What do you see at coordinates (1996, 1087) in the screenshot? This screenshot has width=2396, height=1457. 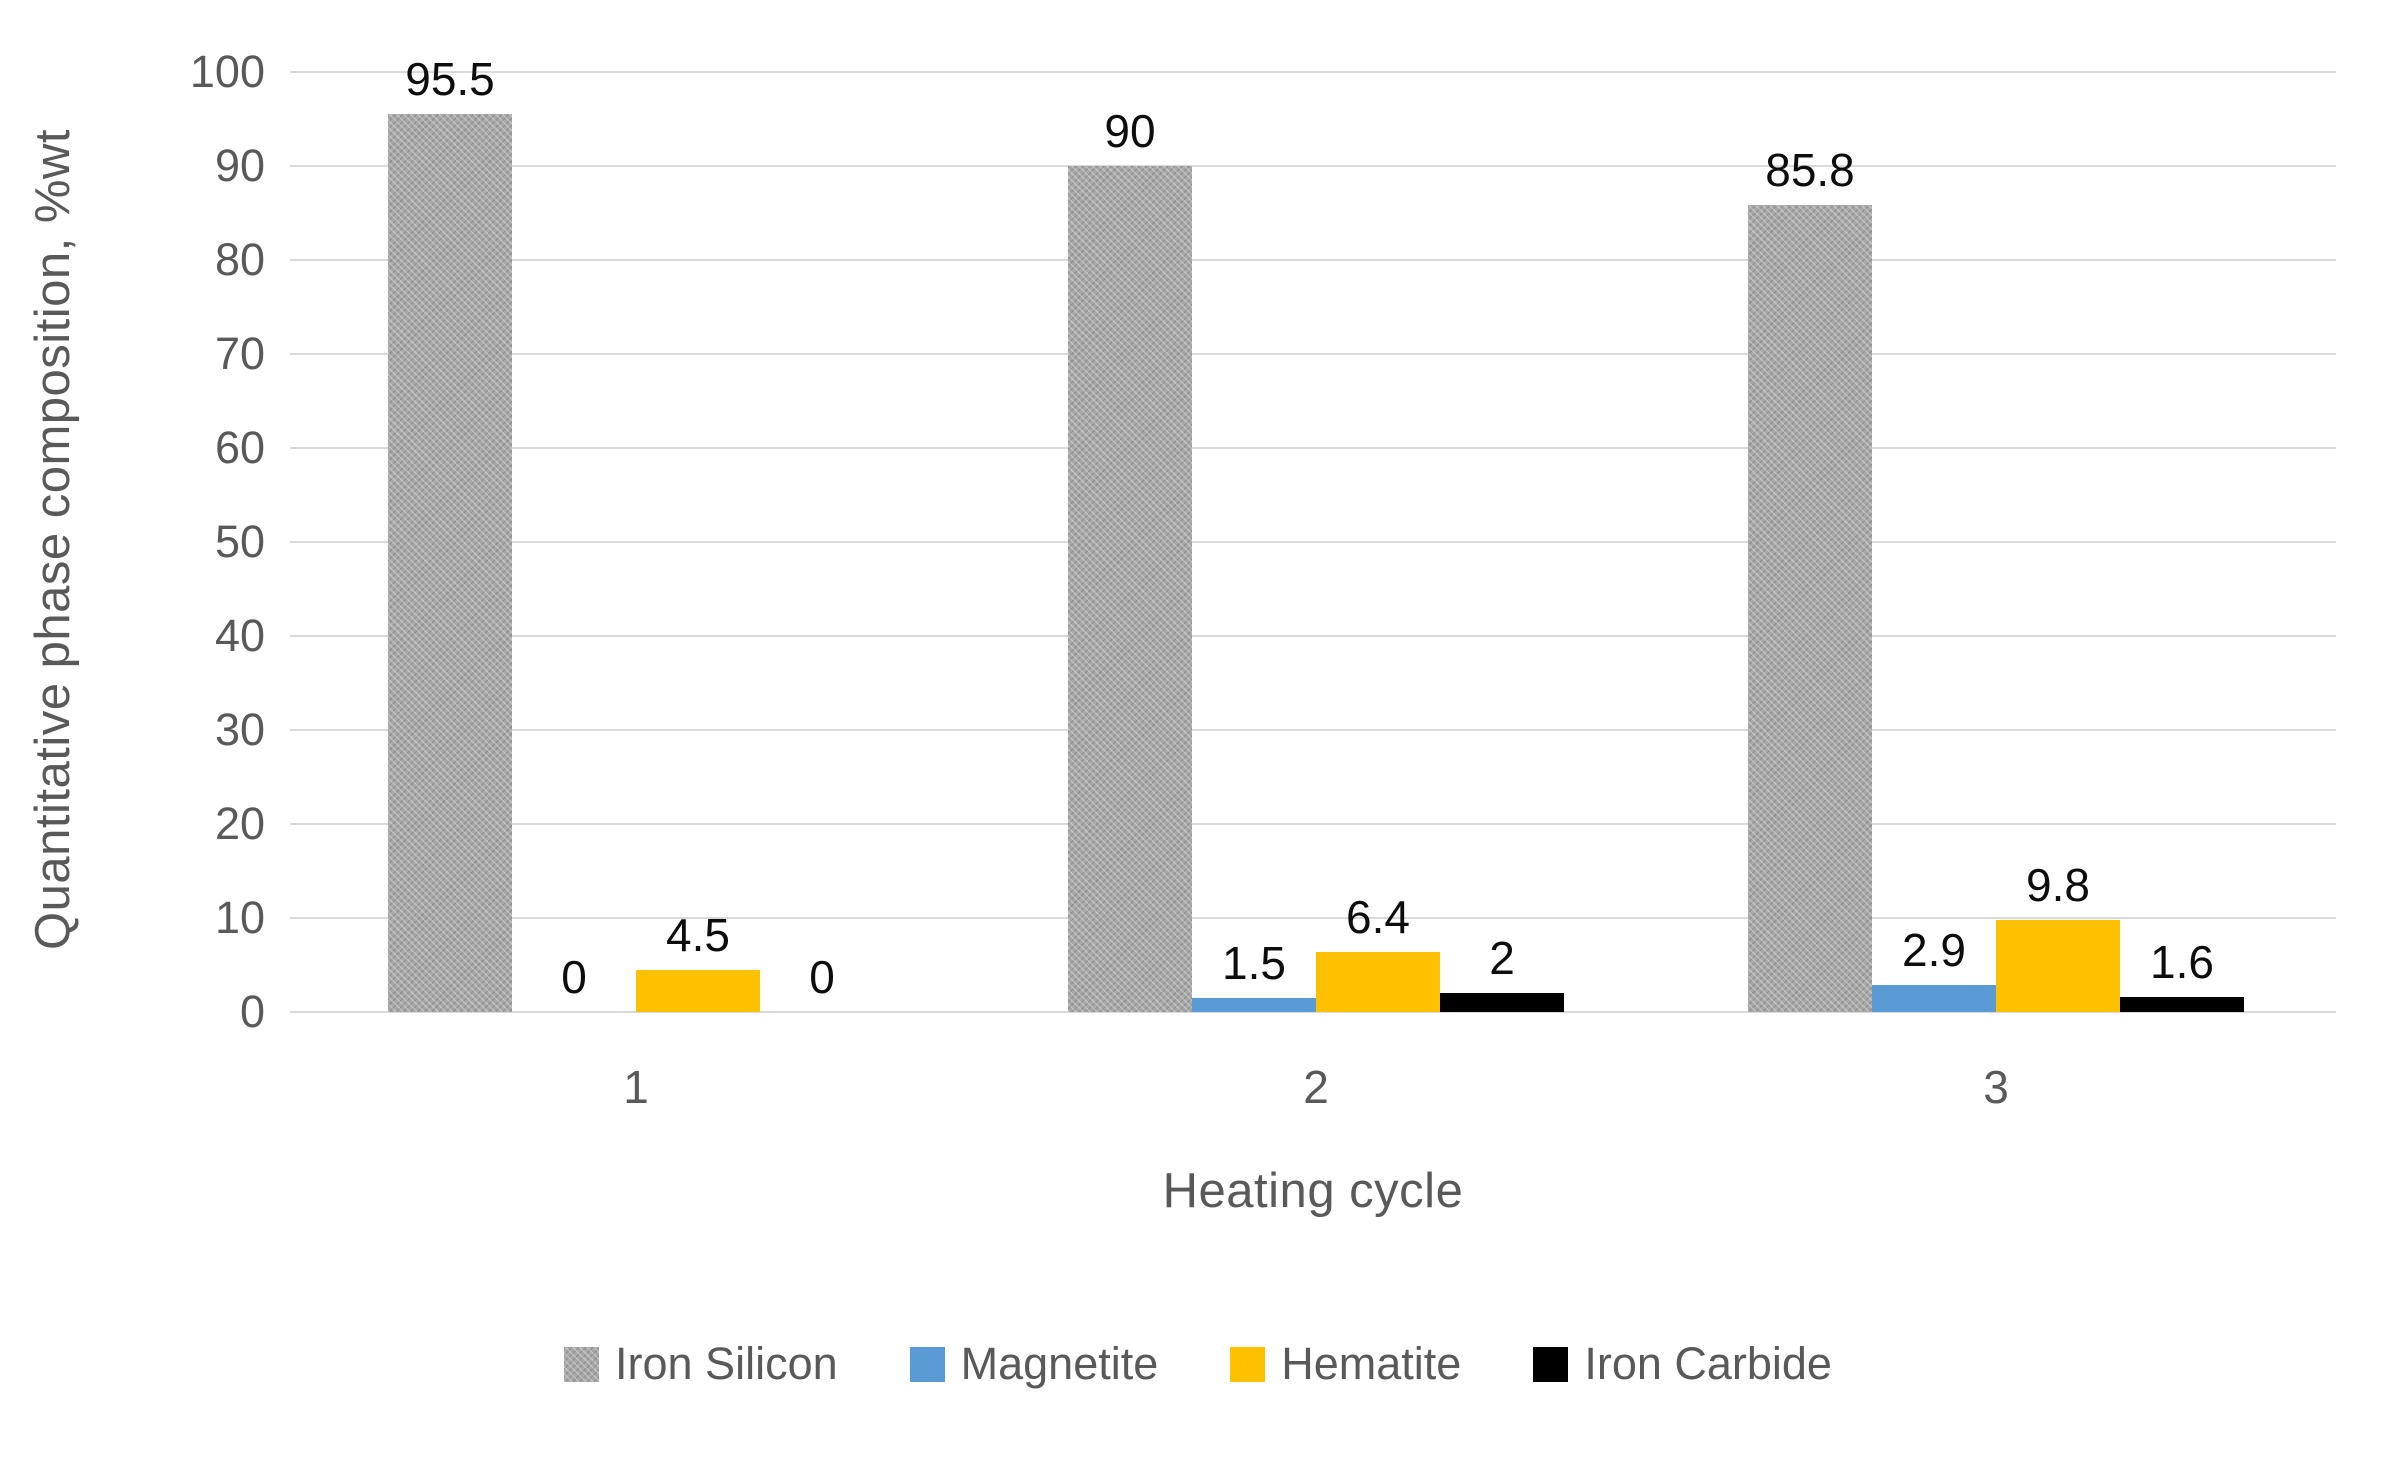 I see `x-category-label-3: 3` at bounding box center [1996, 1087].